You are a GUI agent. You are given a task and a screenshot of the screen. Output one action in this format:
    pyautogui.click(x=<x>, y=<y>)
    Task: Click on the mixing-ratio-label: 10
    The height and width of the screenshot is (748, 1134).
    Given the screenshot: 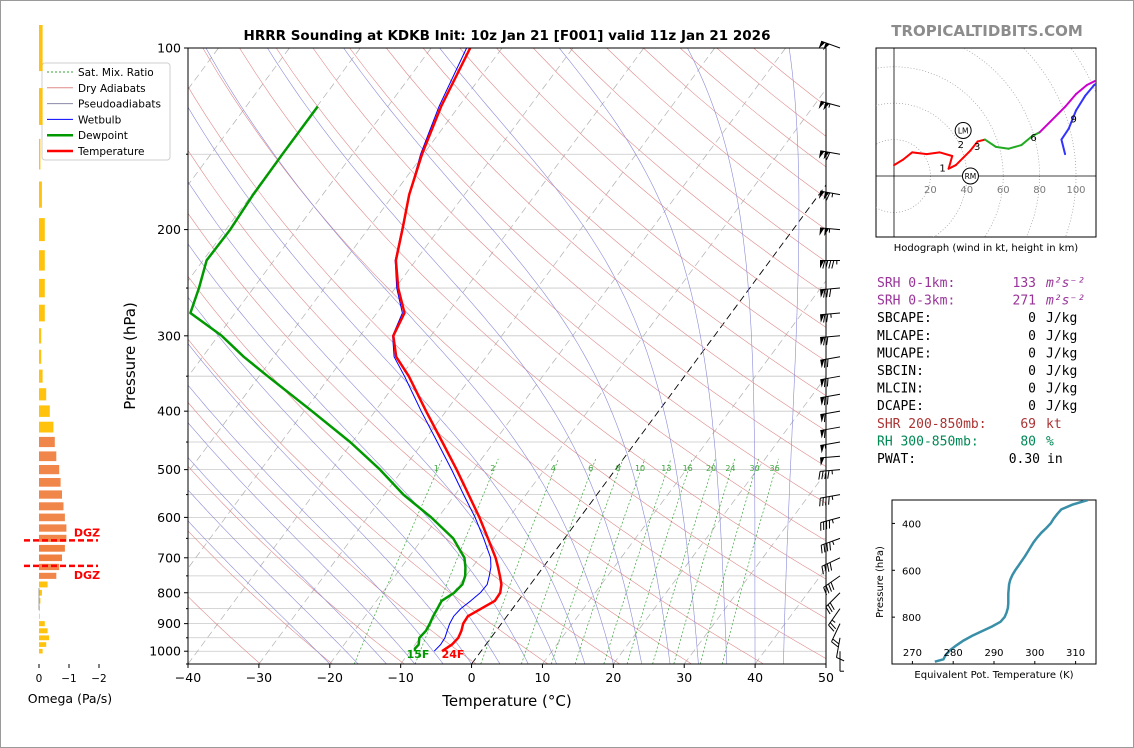 What is the action you would take?
    pyautogui.click(x=640, y=468)
    